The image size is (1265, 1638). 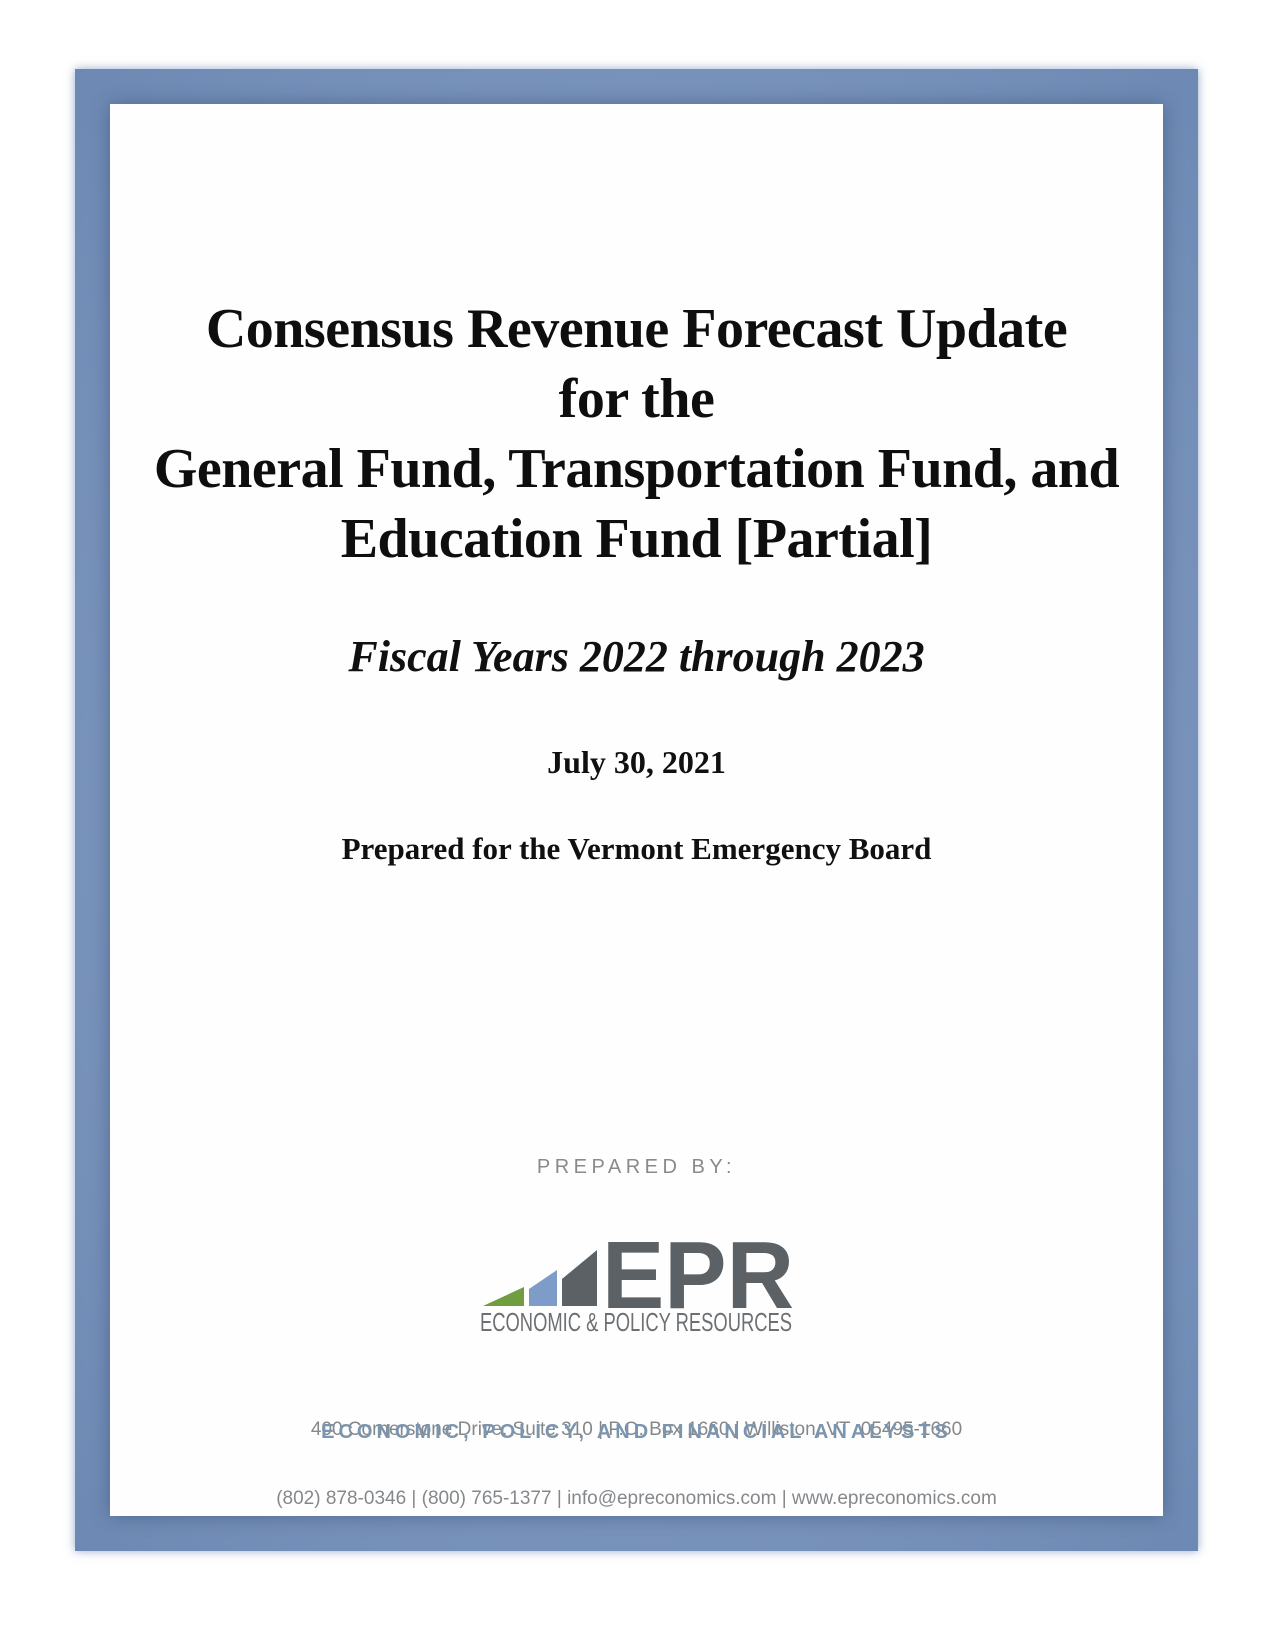 What do you see at coordinates (636, 539) in the screenshot?
I see `title-line-4: Education Fund [Partial]` at bounding box center [636, 539].